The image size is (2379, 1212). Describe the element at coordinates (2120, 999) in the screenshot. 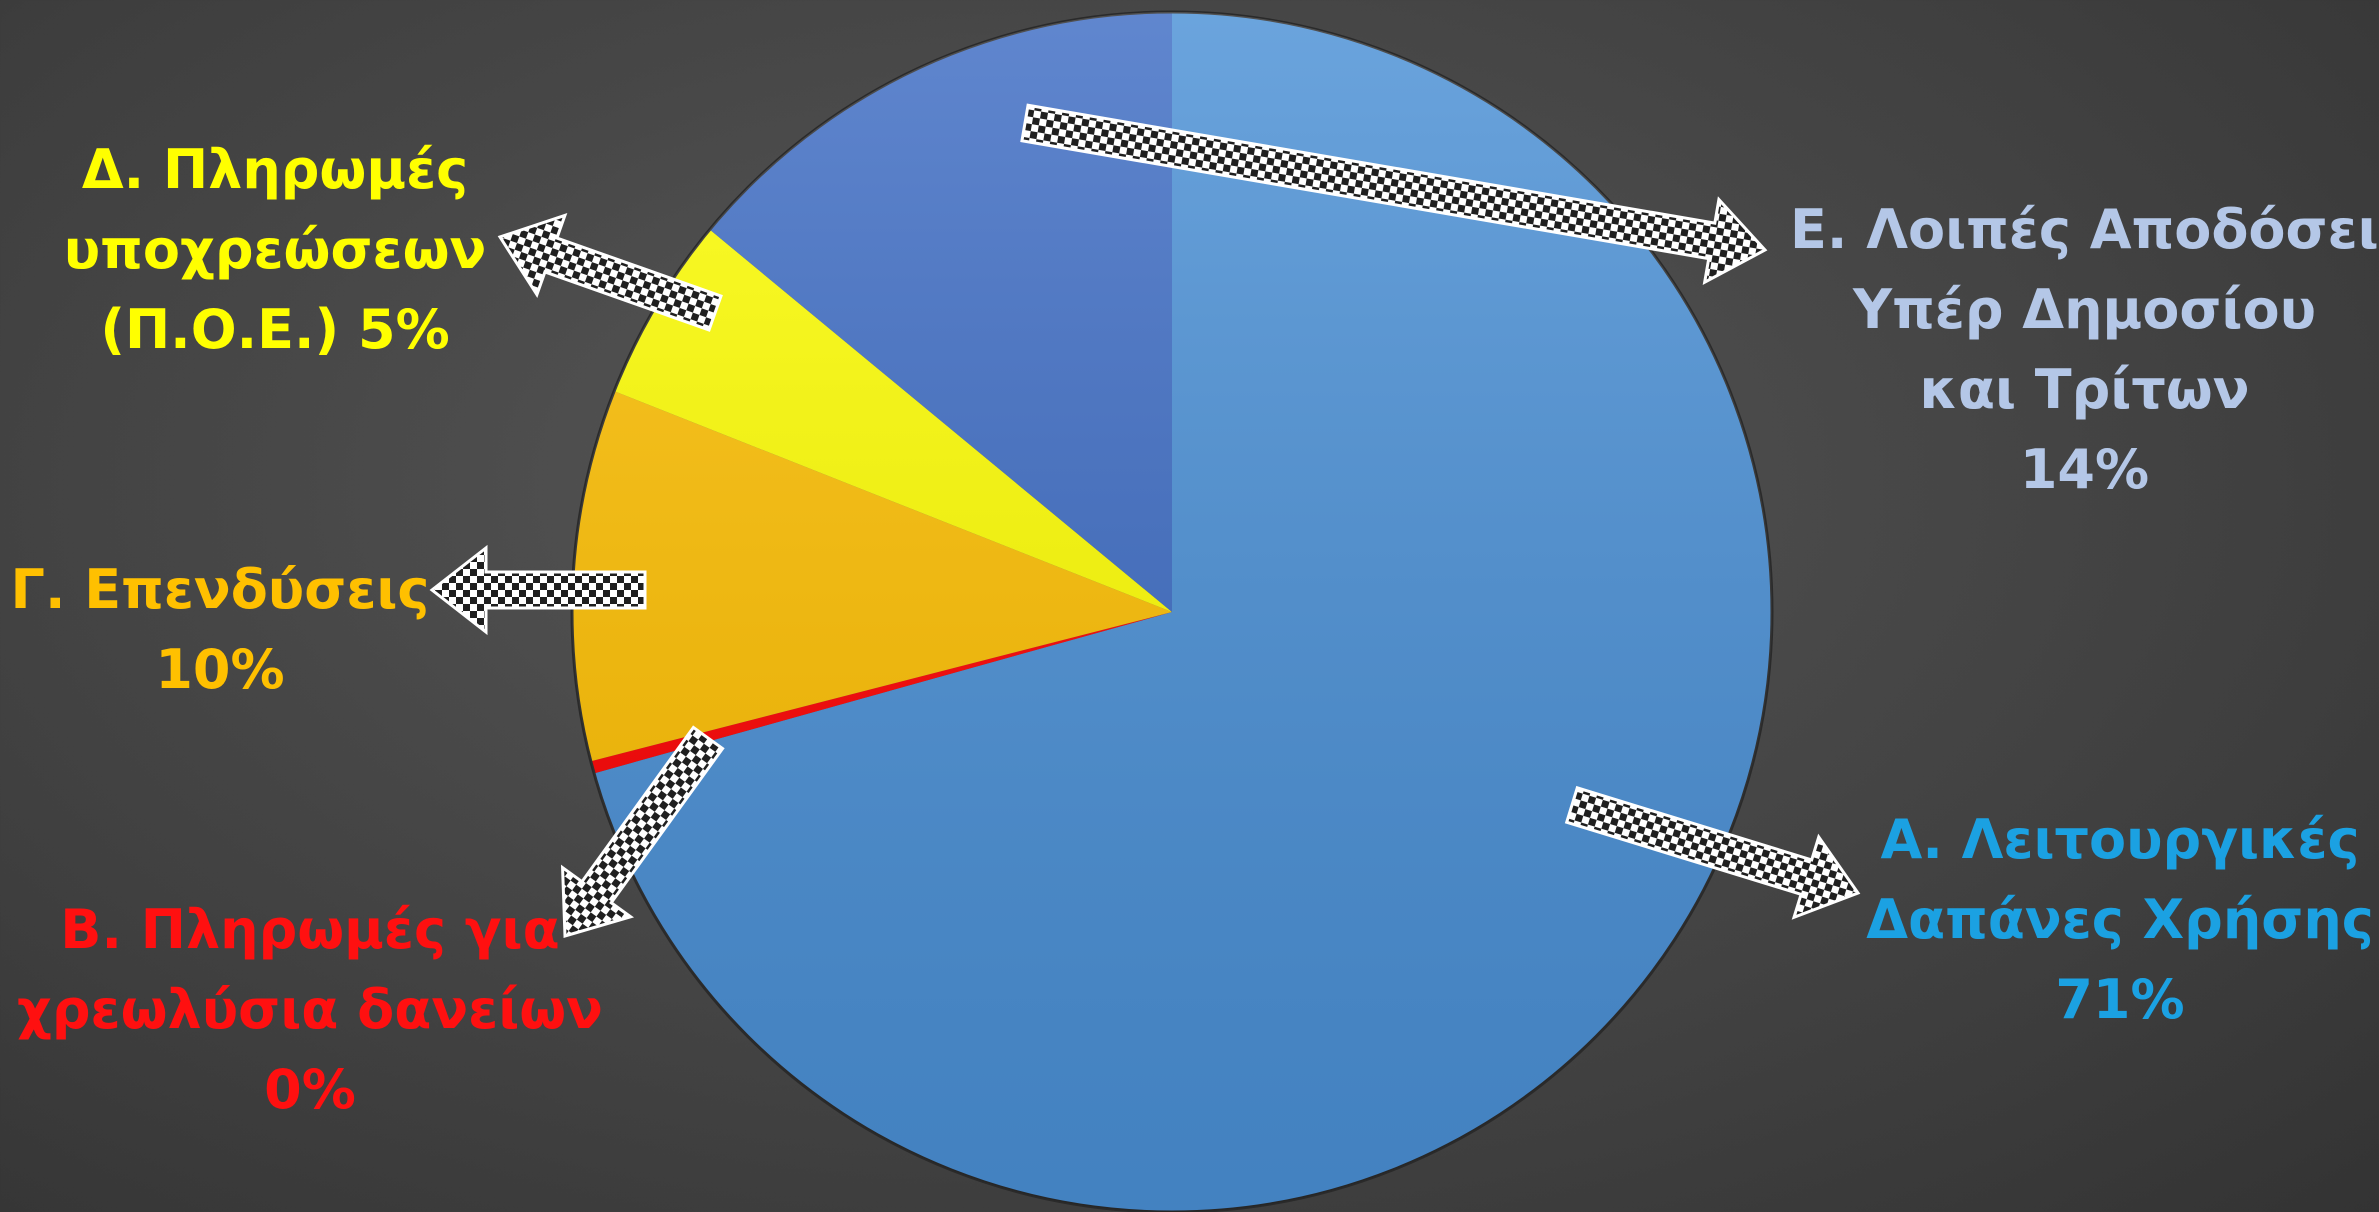

I see `data-label-line: 71%` at that location.